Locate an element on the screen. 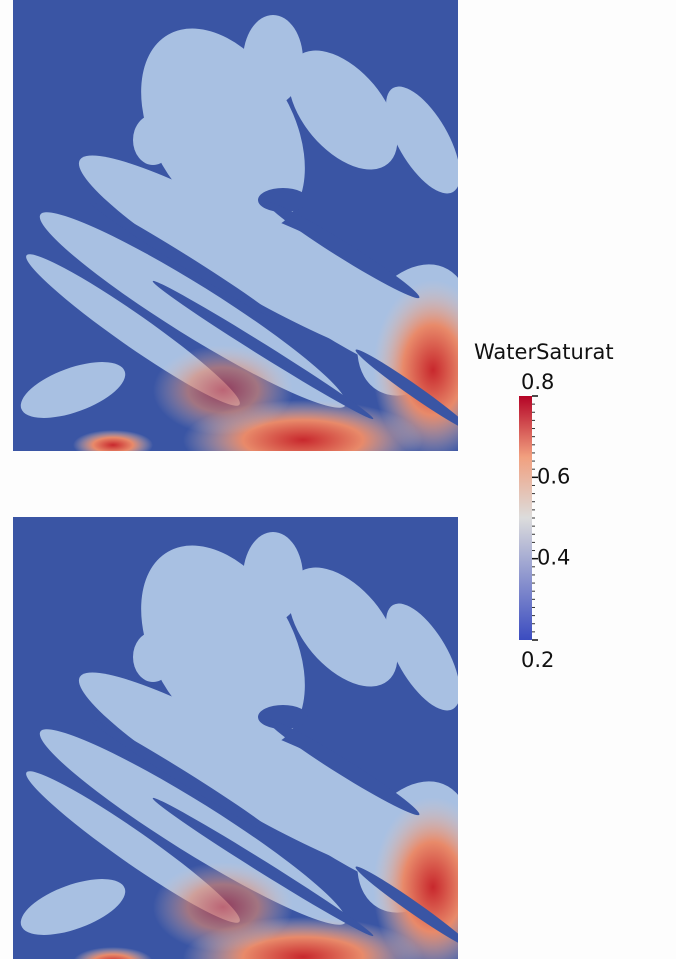 This screenshot has height=959, width=676. tick-label: 0.4 is located at coordinates (553, 558).